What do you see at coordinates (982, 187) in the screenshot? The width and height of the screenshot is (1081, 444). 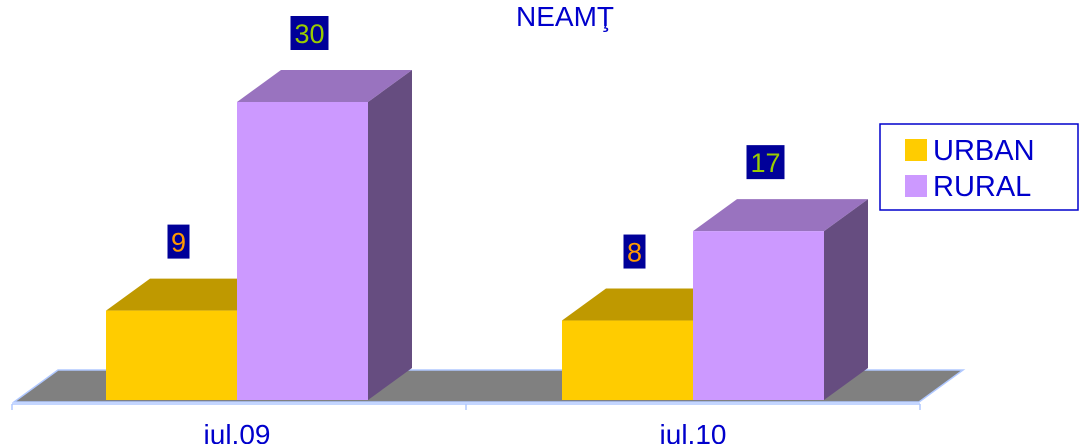 I see `legend-label-rural: RURAL` at bounding box center [982, 187].